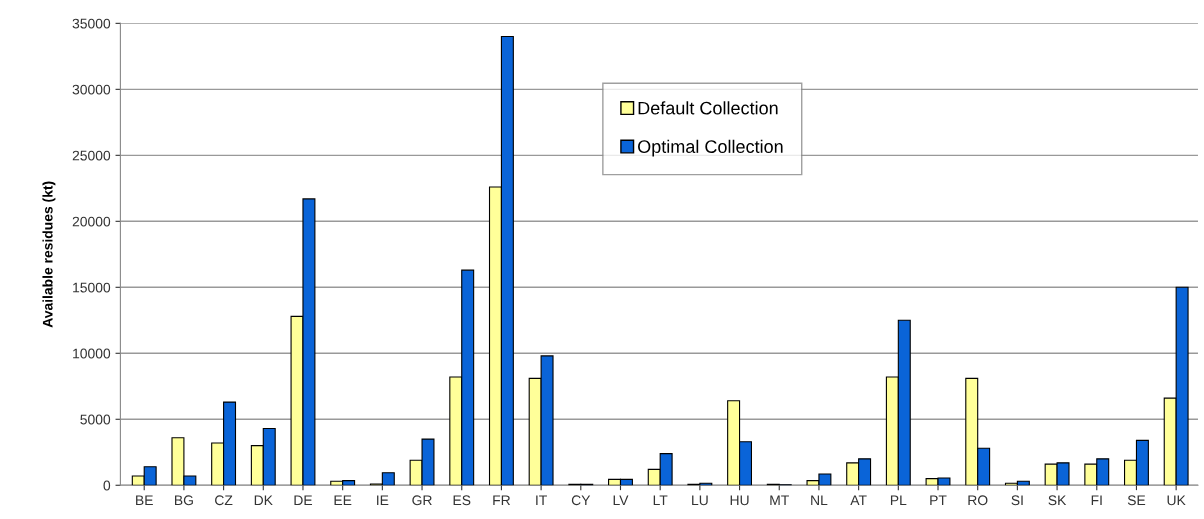  I want to click on x-tick-label: EE, so click(343, 500).